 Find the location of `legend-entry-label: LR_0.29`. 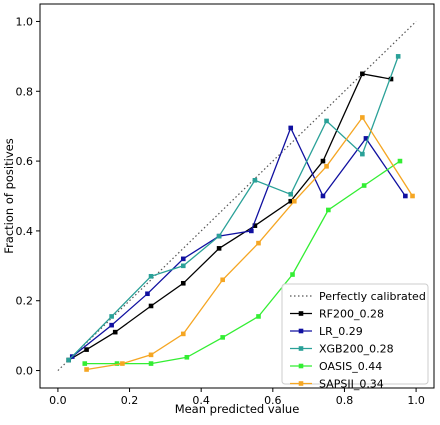

legend-entry-label: LR_0.29 is located at coordinates (341, 331).